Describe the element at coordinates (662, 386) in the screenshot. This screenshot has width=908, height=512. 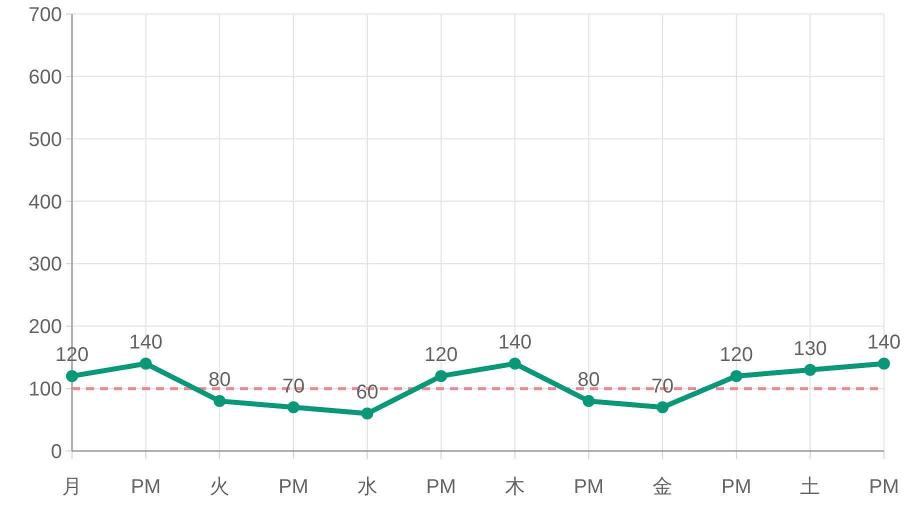
I see `data-label: 70` at that location.